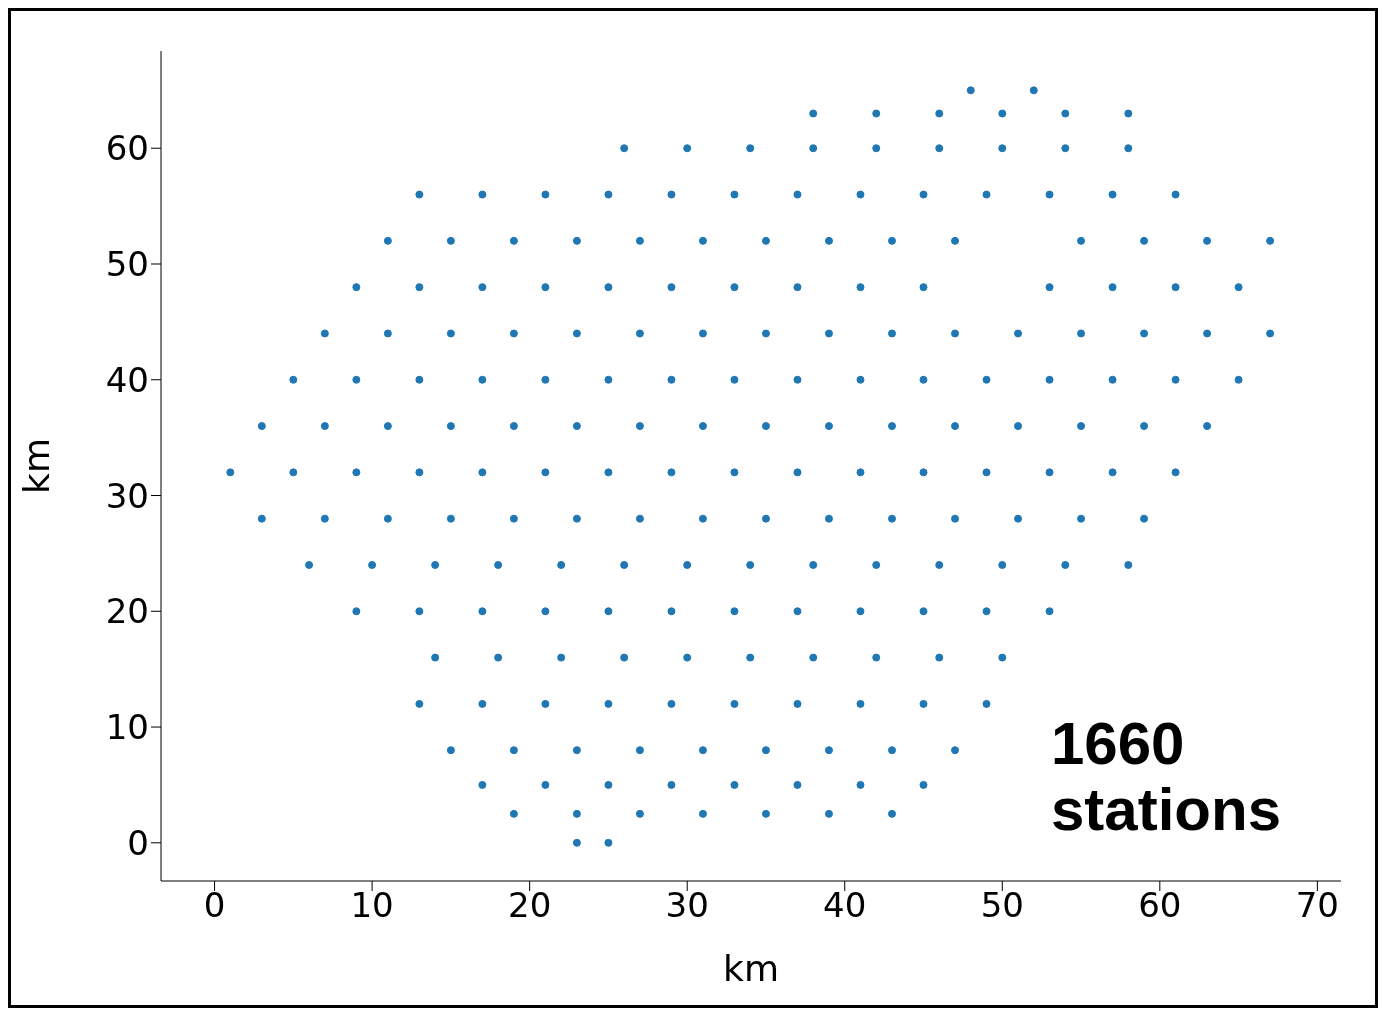 The height and width of the screenshot is (1018, 1394). What do you see at coordinates (530, 905) in the screenshot?
I see `x-tick-label: 20` at bounding box center [530, 905].